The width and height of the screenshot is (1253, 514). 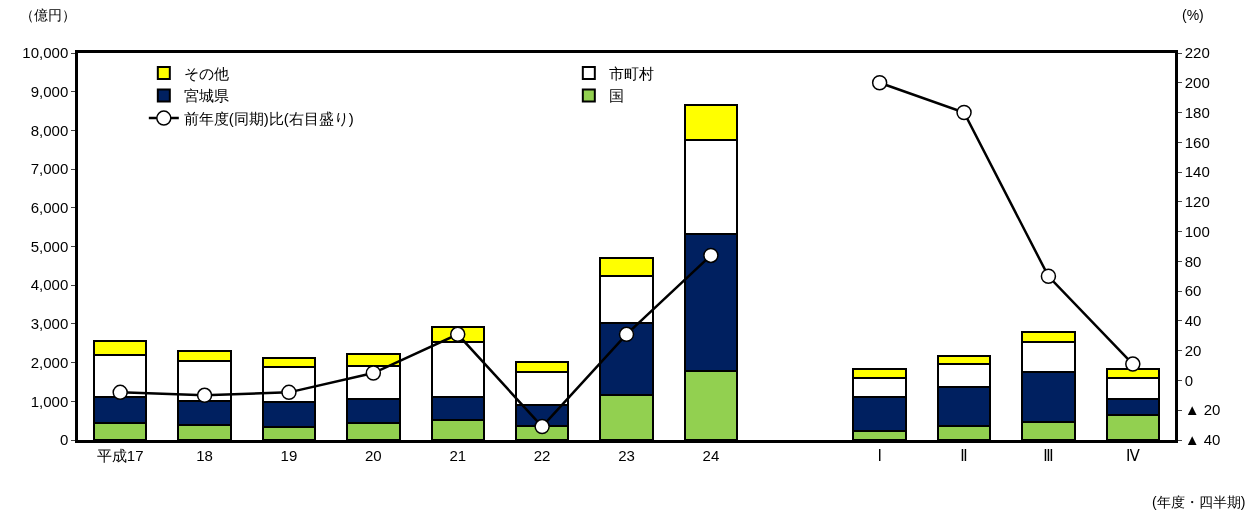 What do you see at coordinates (49, 246) in the screenshot?
I see `y-tick-label: 5,000` at bounding box center [49, 246].